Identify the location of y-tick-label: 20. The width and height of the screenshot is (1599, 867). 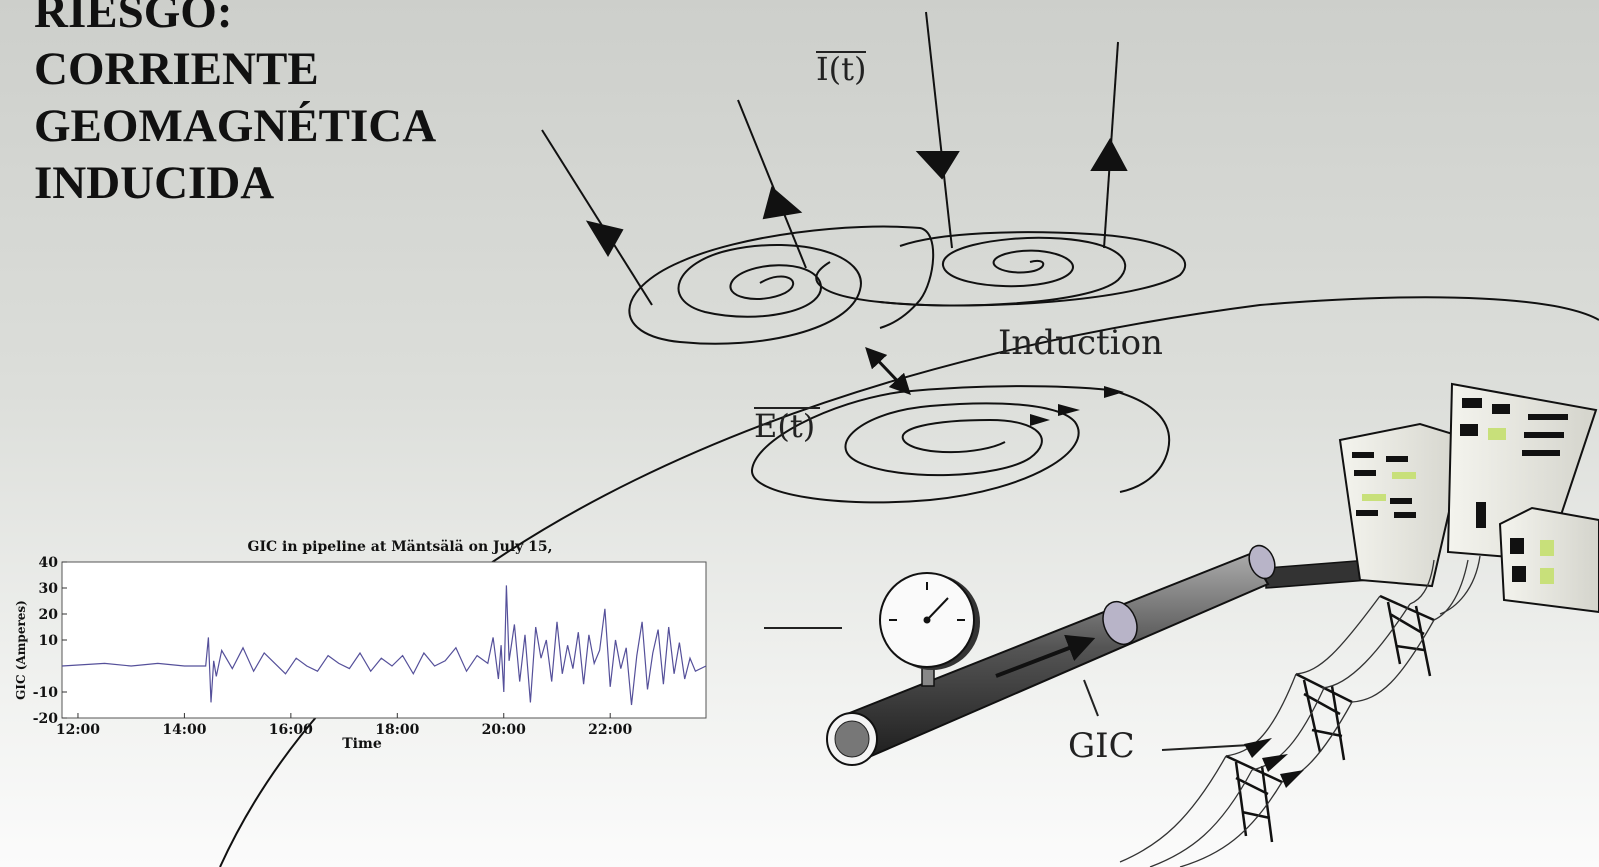
(49, 615).